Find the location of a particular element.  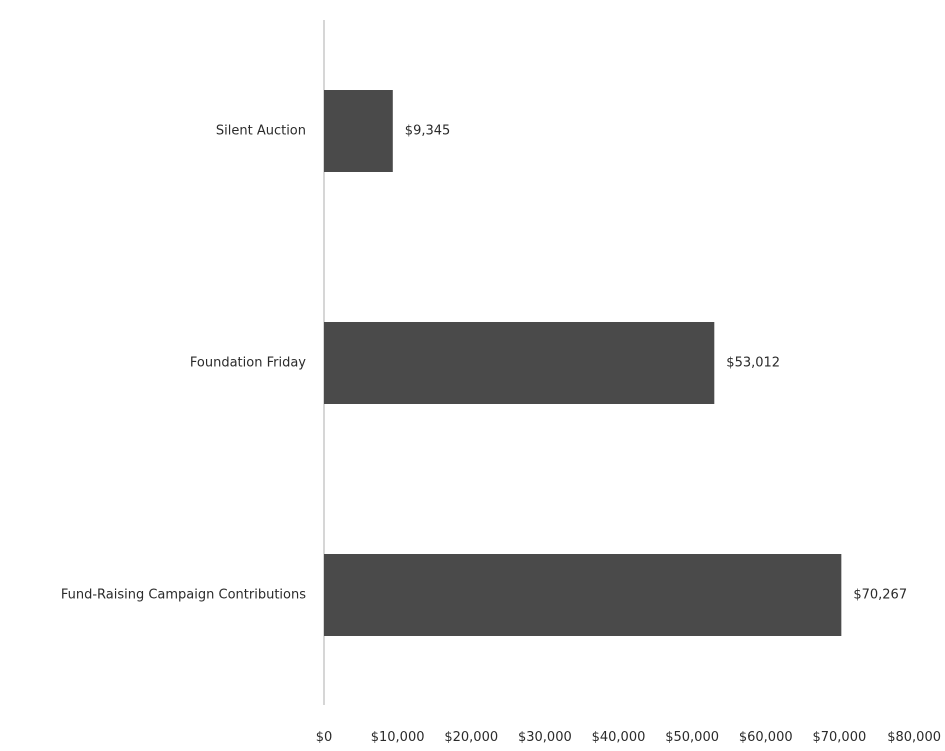

category-label-silent-auction: Silent Auction is located at coordinates (261, 131).